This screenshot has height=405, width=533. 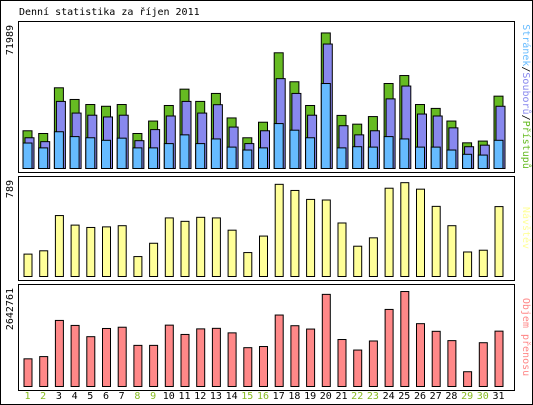 What do you see at coordinates (247, 396) in the screenshot?
I see `day-label: 15` at bounding box center [247, 396].